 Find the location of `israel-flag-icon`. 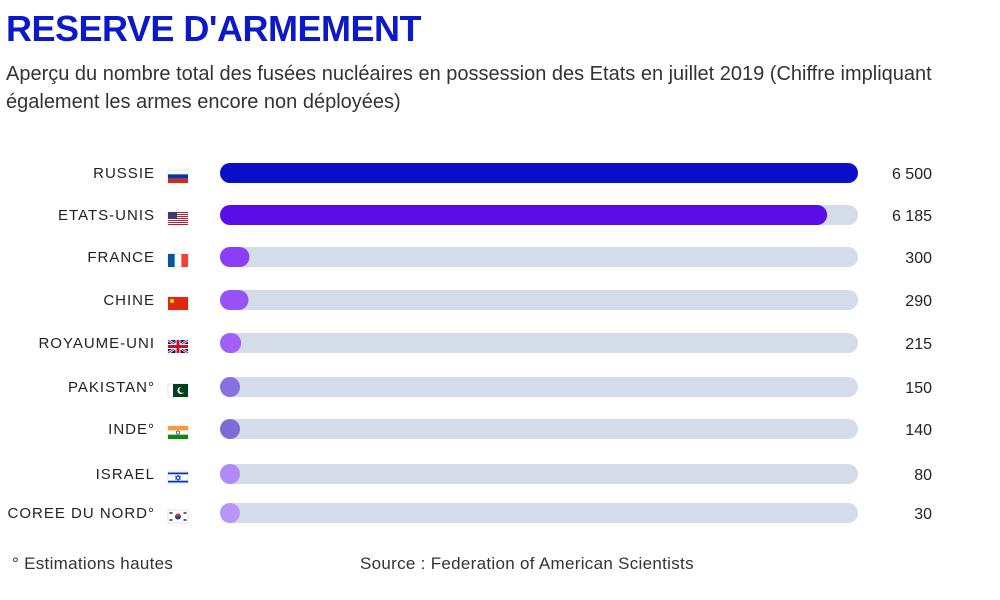

israel-flag-icon is located at coordinates (178, 477).